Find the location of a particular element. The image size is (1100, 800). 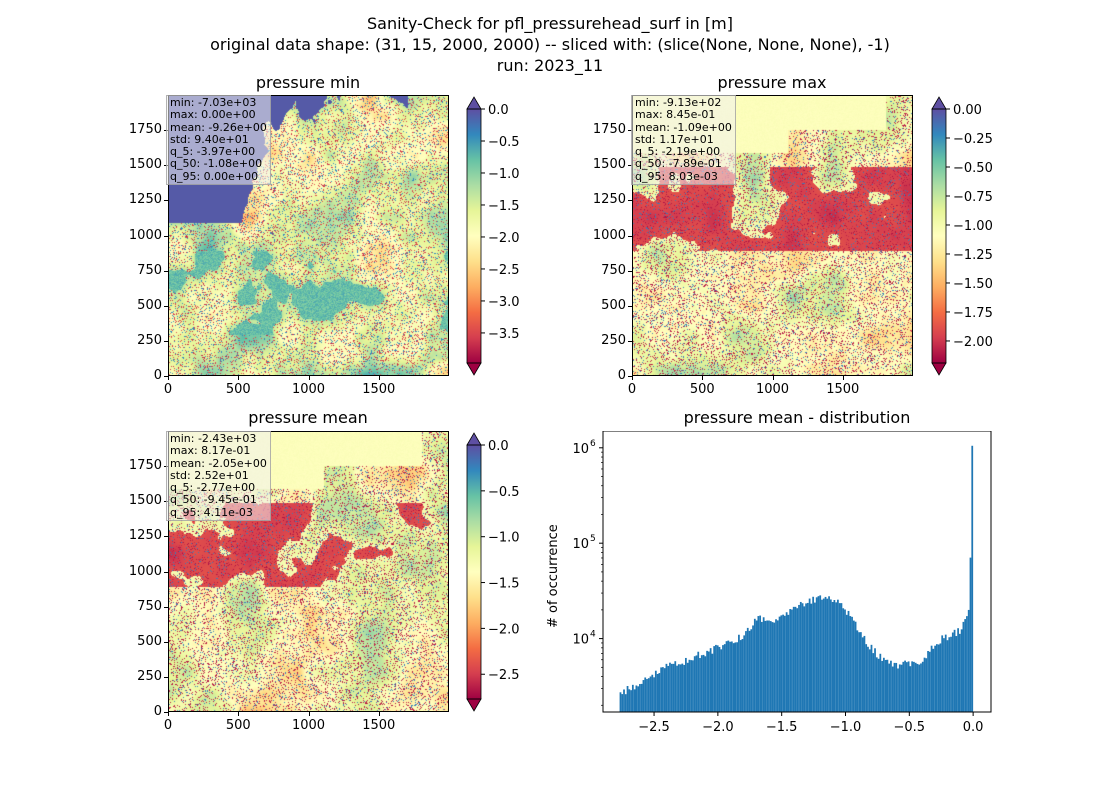

stat-line: max: 8.17e-01 is located at coordinates (210, 451).